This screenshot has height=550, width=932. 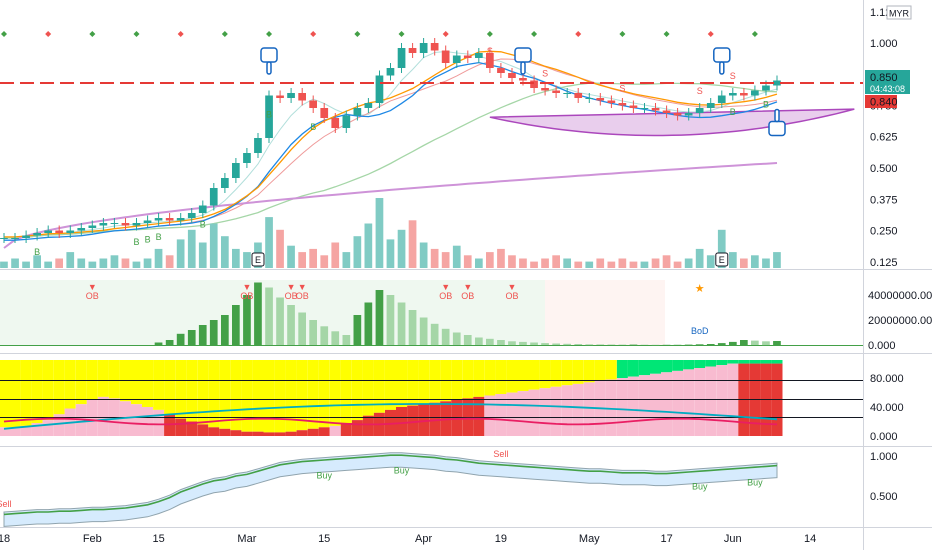 What do you see at coordinates (900, 321) in the screenshot?
I see `volume-axis: 40000000.000 20000000.000 0.000` at bounding box center [900, 321].